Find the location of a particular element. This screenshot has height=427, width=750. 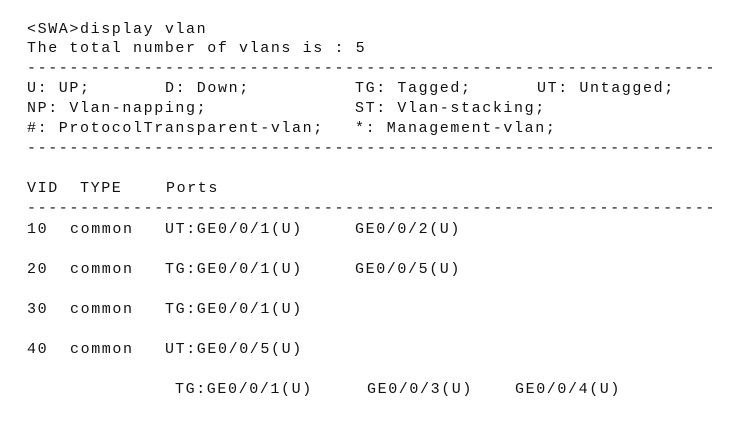

legend-down: D: Down; is located at coordinates (207, 88).